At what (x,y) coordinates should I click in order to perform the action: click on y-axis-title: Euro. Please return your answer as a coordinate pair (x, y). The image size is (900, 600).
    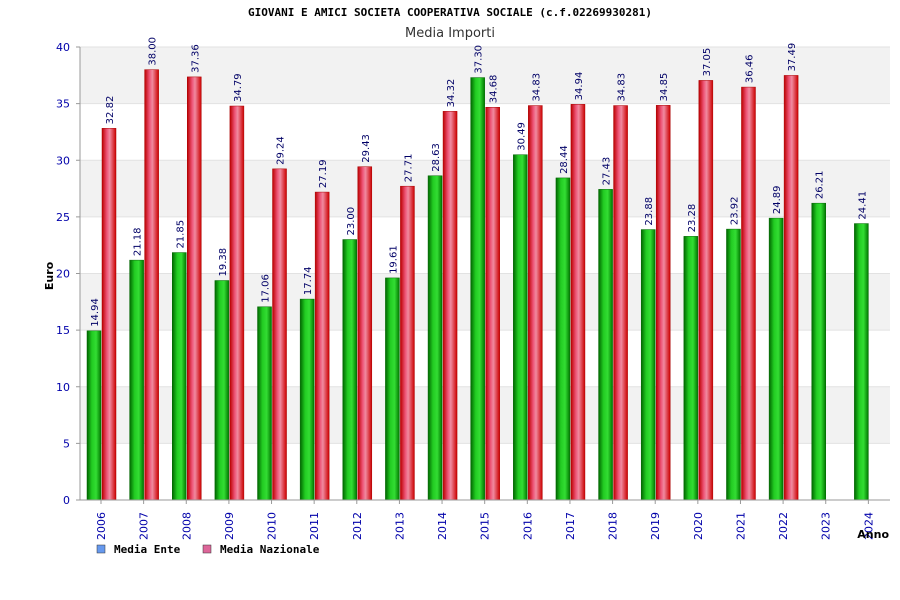
    Looking at the image, I should click on (49, 275).